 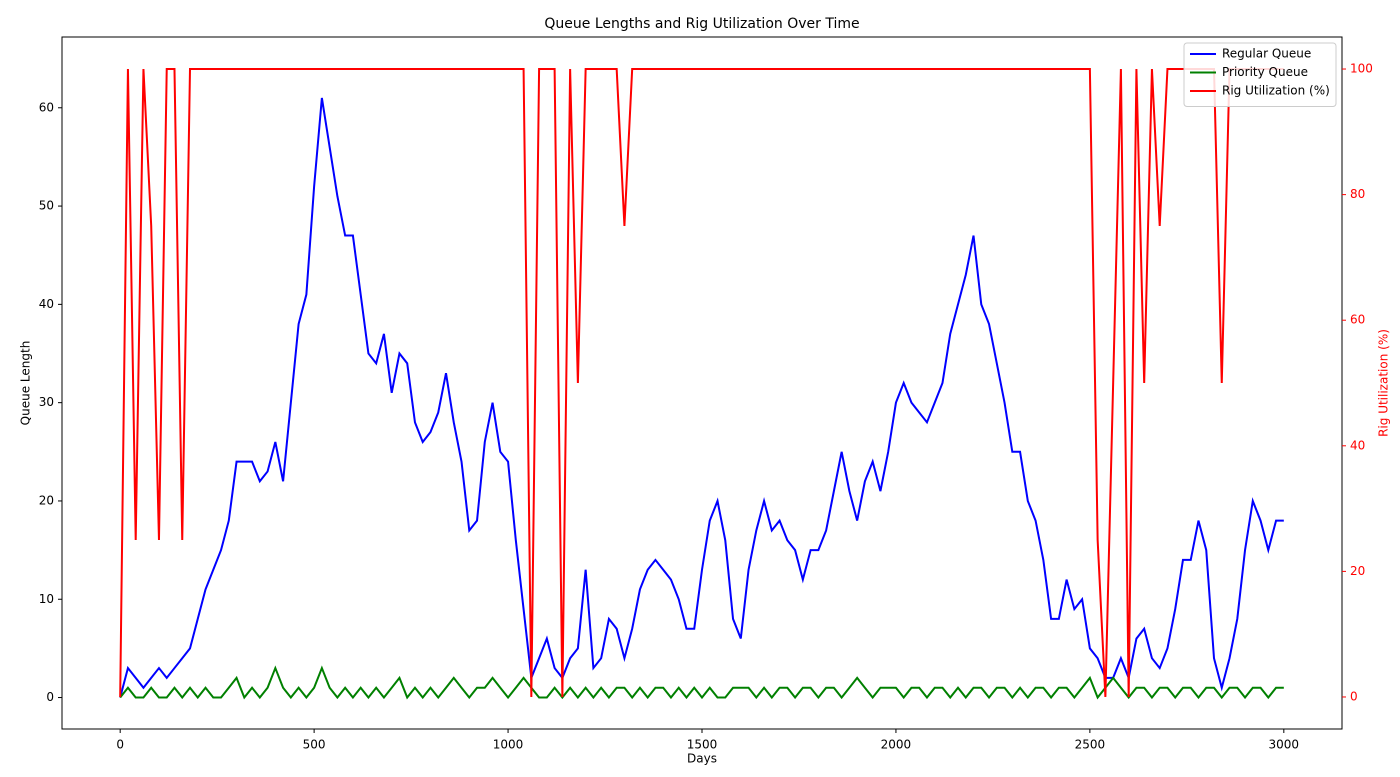 What do you see at coordinates (1357, 445) in the screenshot?
I see `y2-tick-label: 40` at bounding box center [1357, 445].